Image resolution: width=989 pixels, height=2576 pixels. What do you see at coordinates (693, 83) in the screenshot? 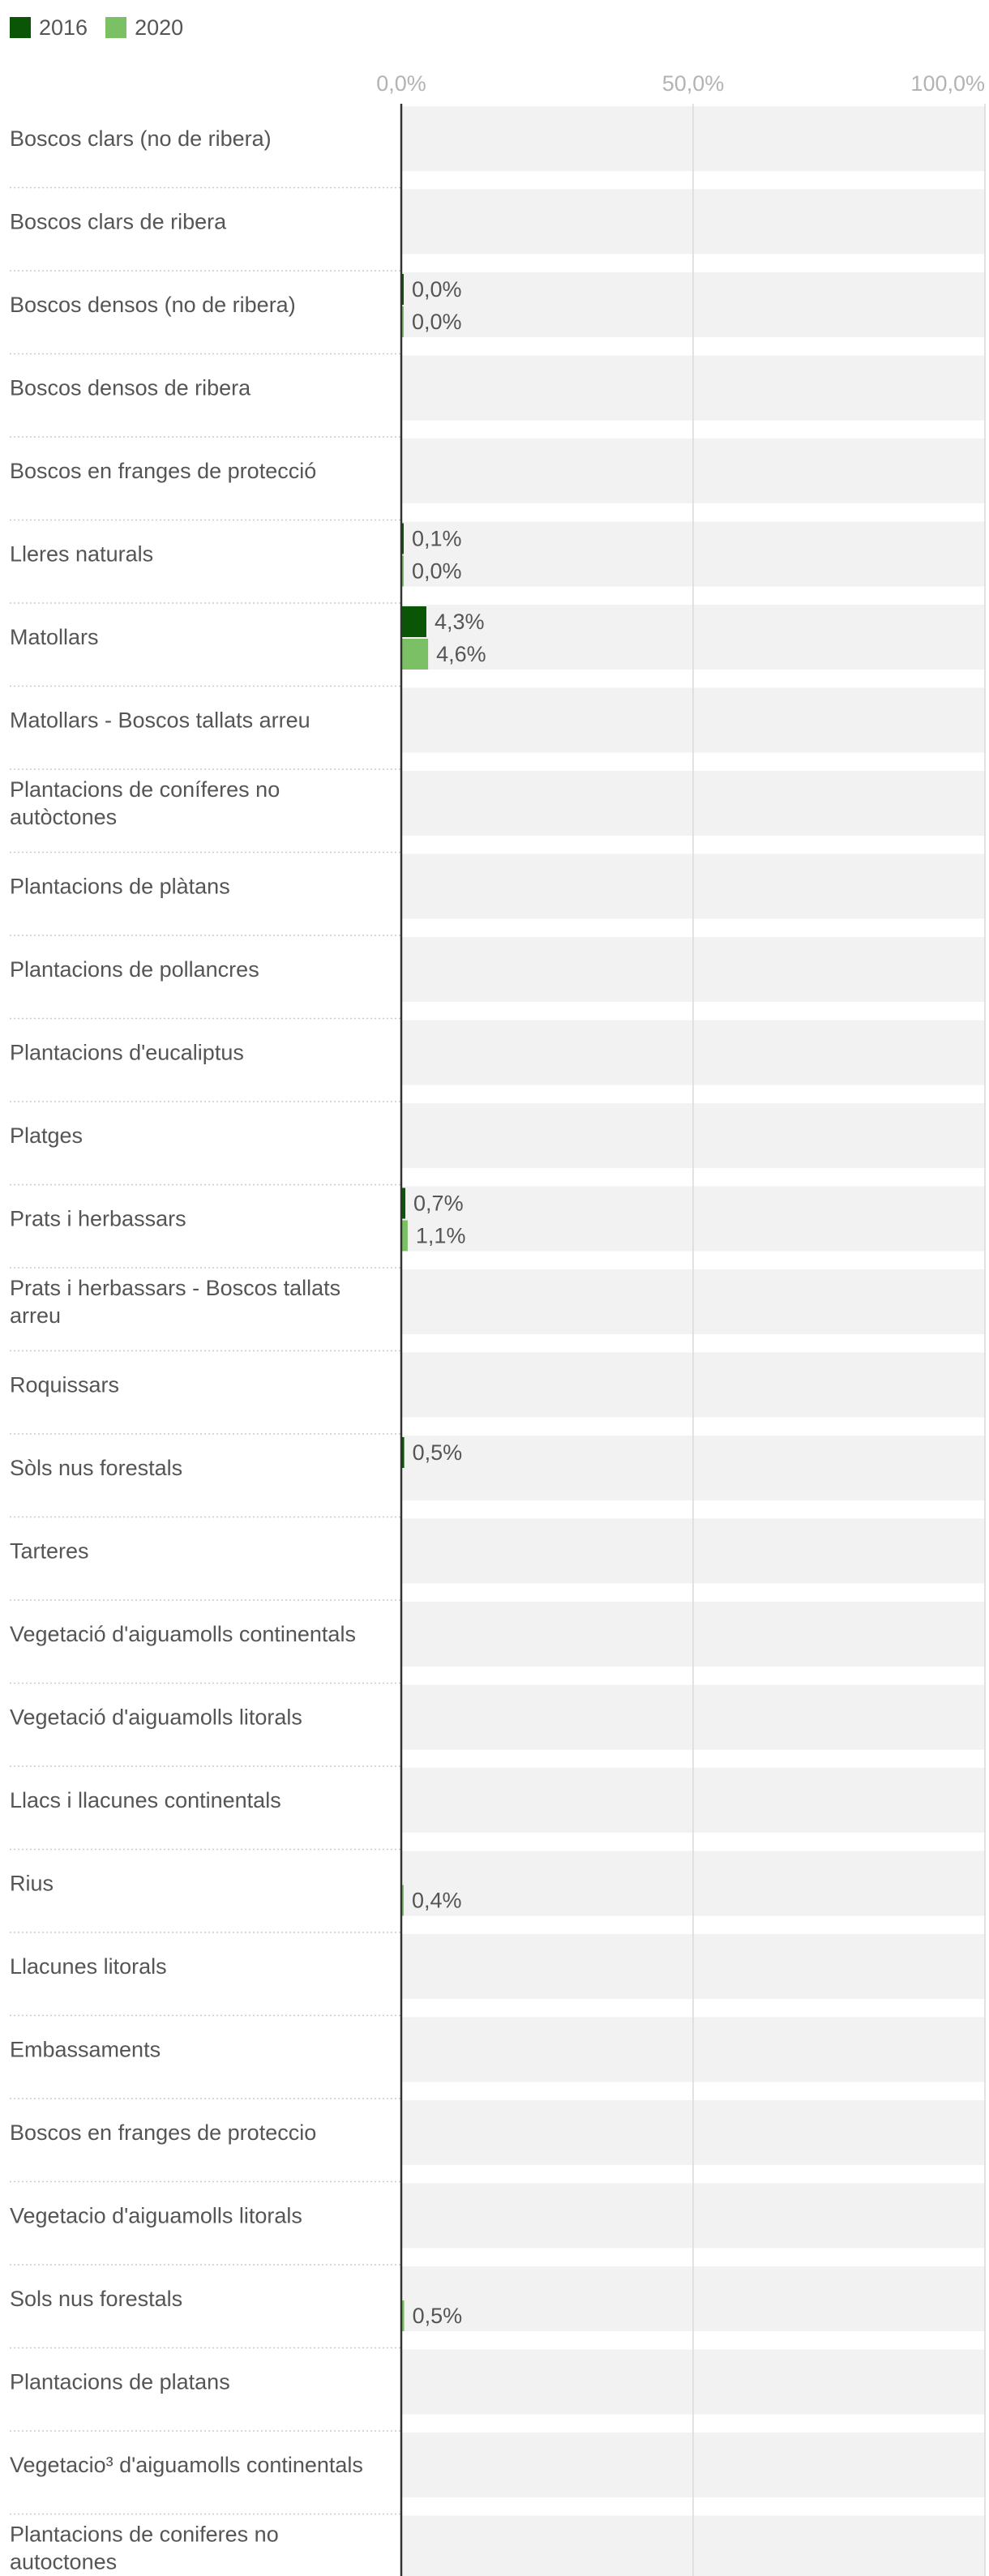
I see `x-tick-label: 50,0%` at bounding box center [693, 83].